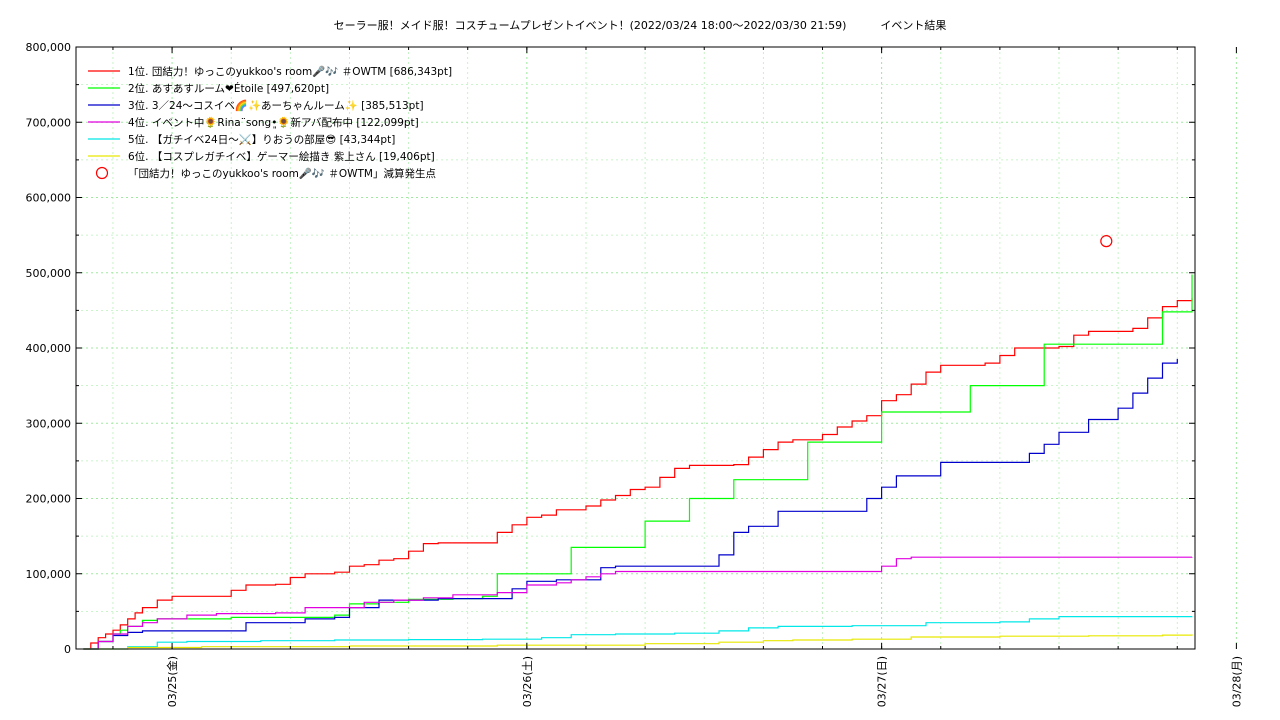  Describe the element at coordinates (49, 47) in the screenshot. I see `y-tick-label: 800,000` at that location.